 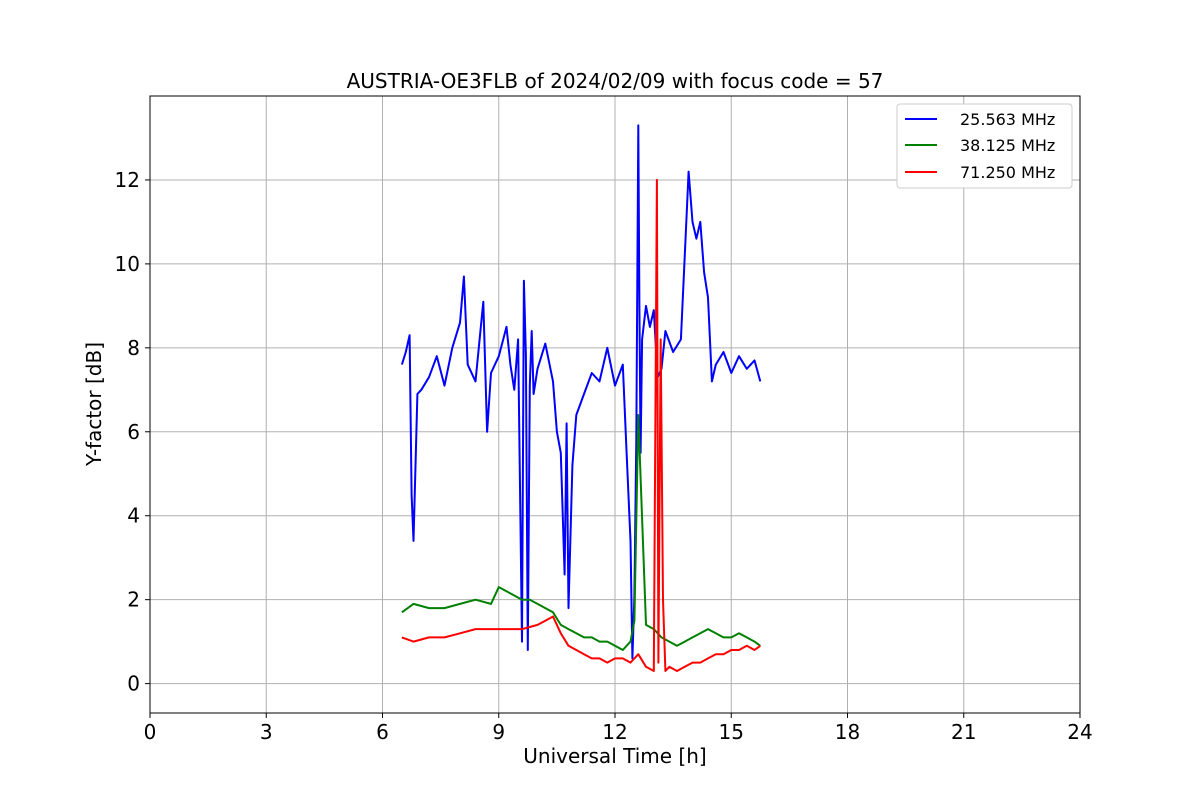 What do you see at coordinates (133, 348) in the screenshot?
I see `y-tick-label: 8` at bounding box center [133, 348].